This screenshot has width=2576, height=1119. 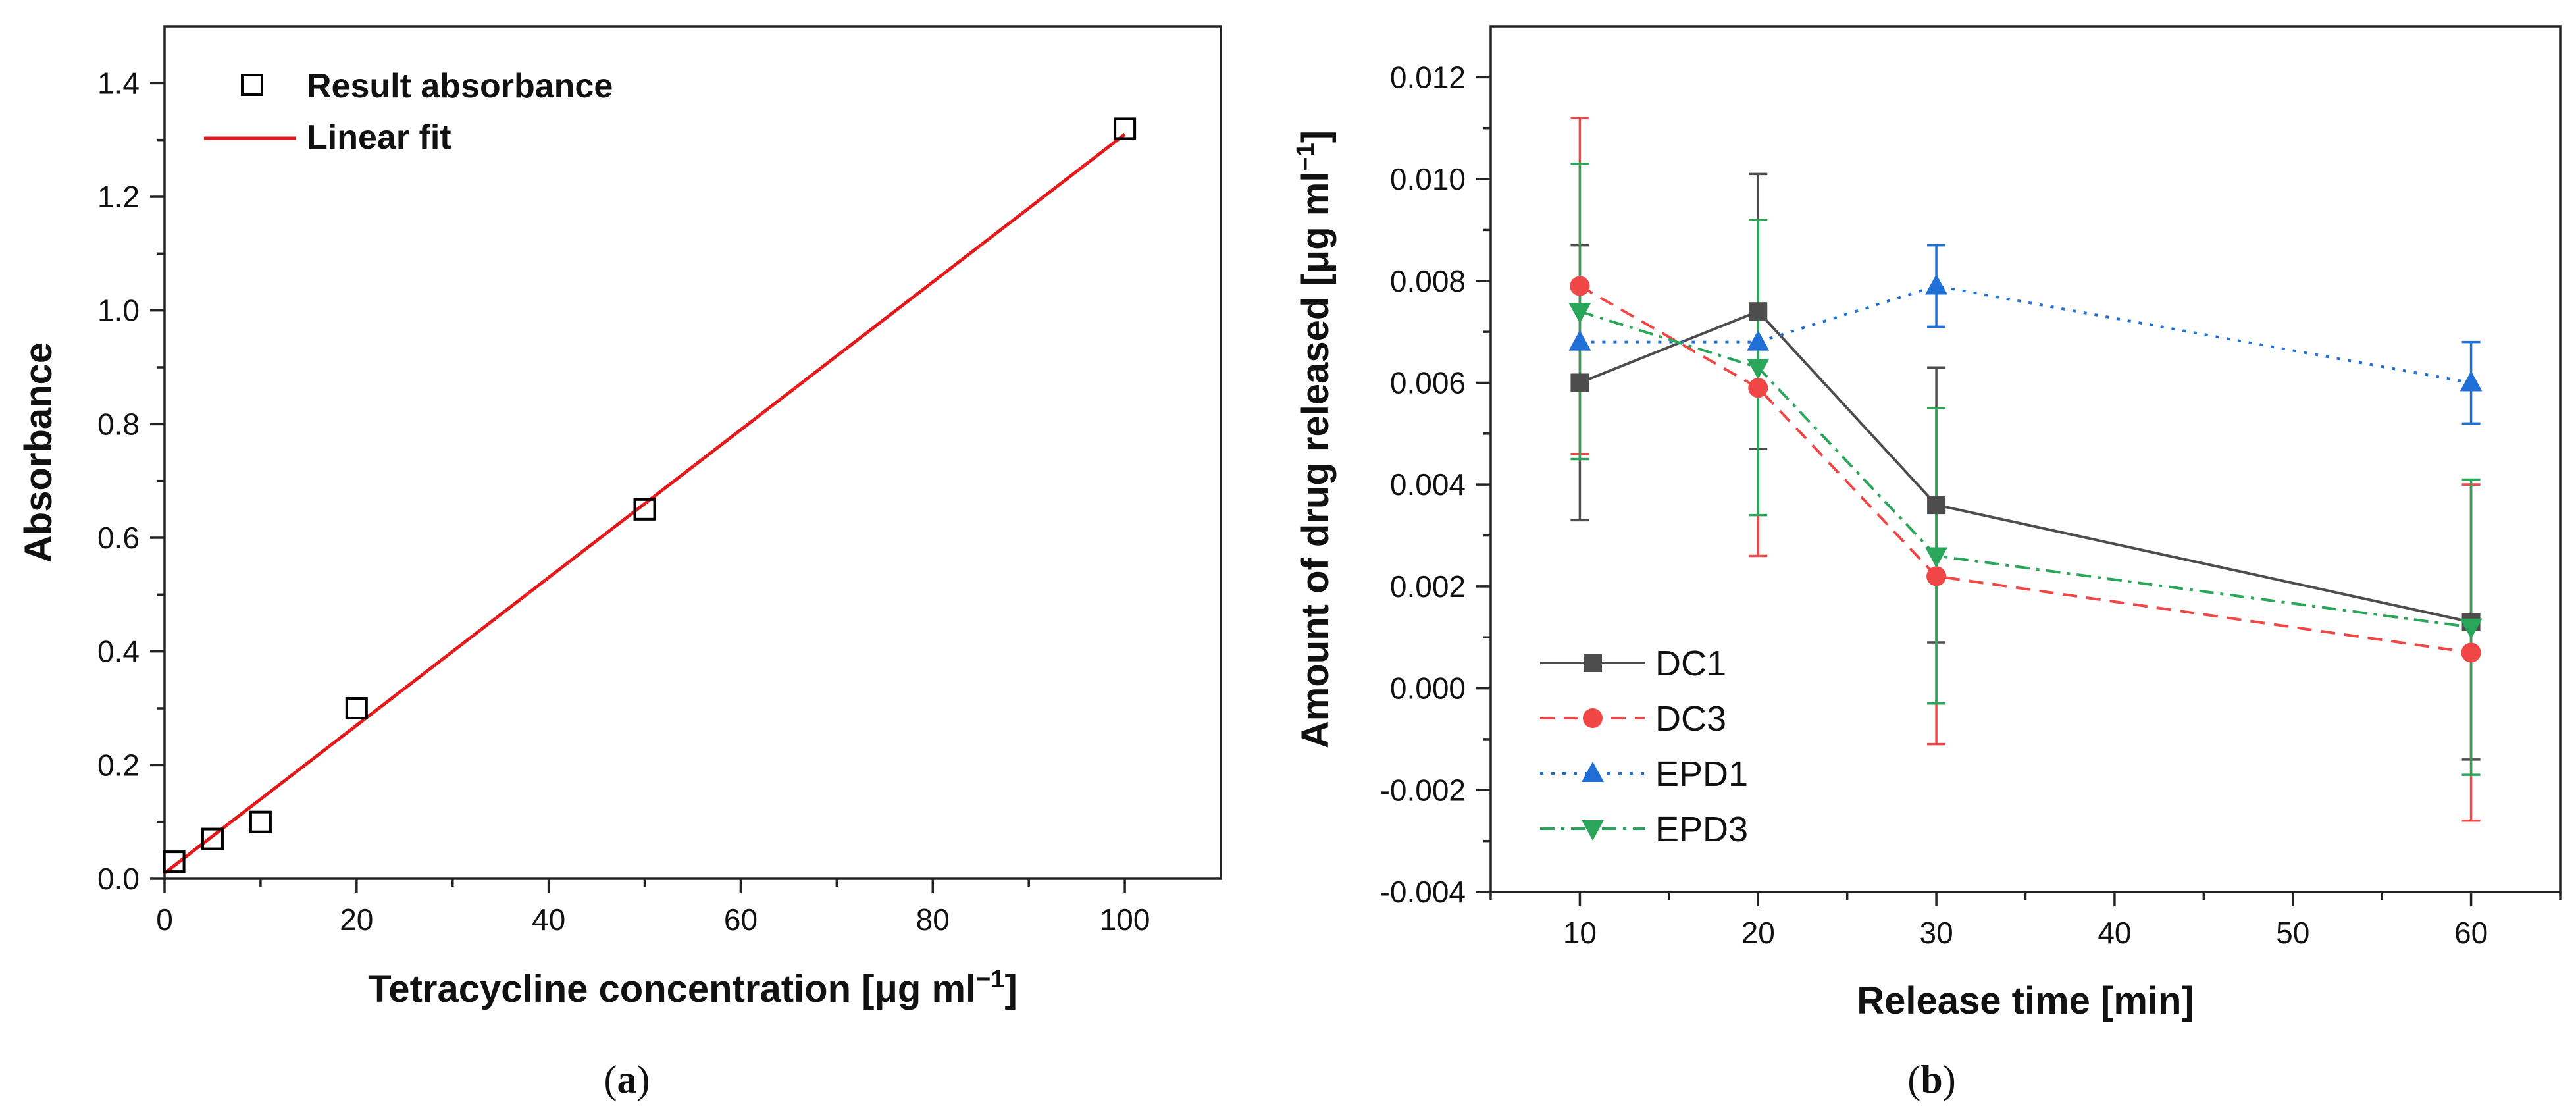 I want to click on series-line-epd3, so click(x=2025, y=469).